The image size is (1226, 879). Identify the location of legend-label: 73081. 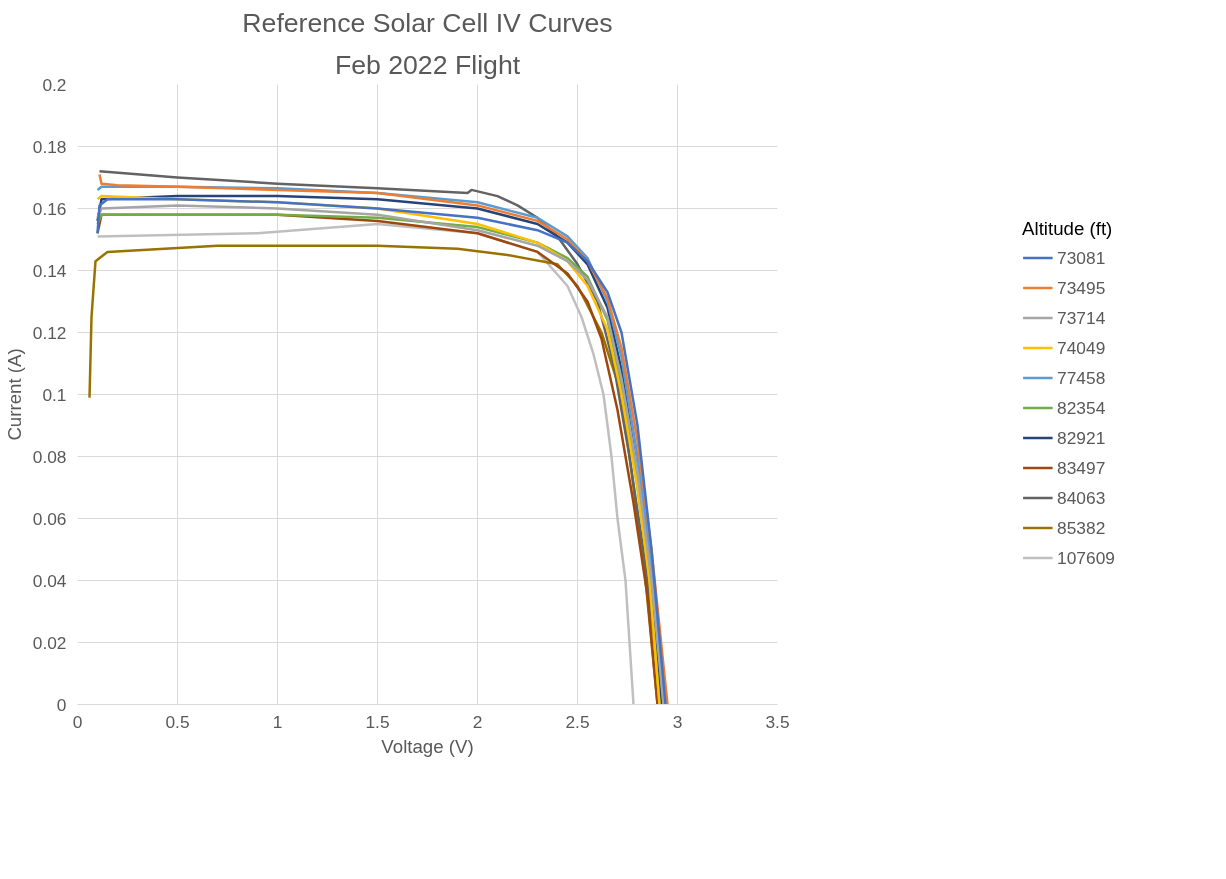
(1081, 257).